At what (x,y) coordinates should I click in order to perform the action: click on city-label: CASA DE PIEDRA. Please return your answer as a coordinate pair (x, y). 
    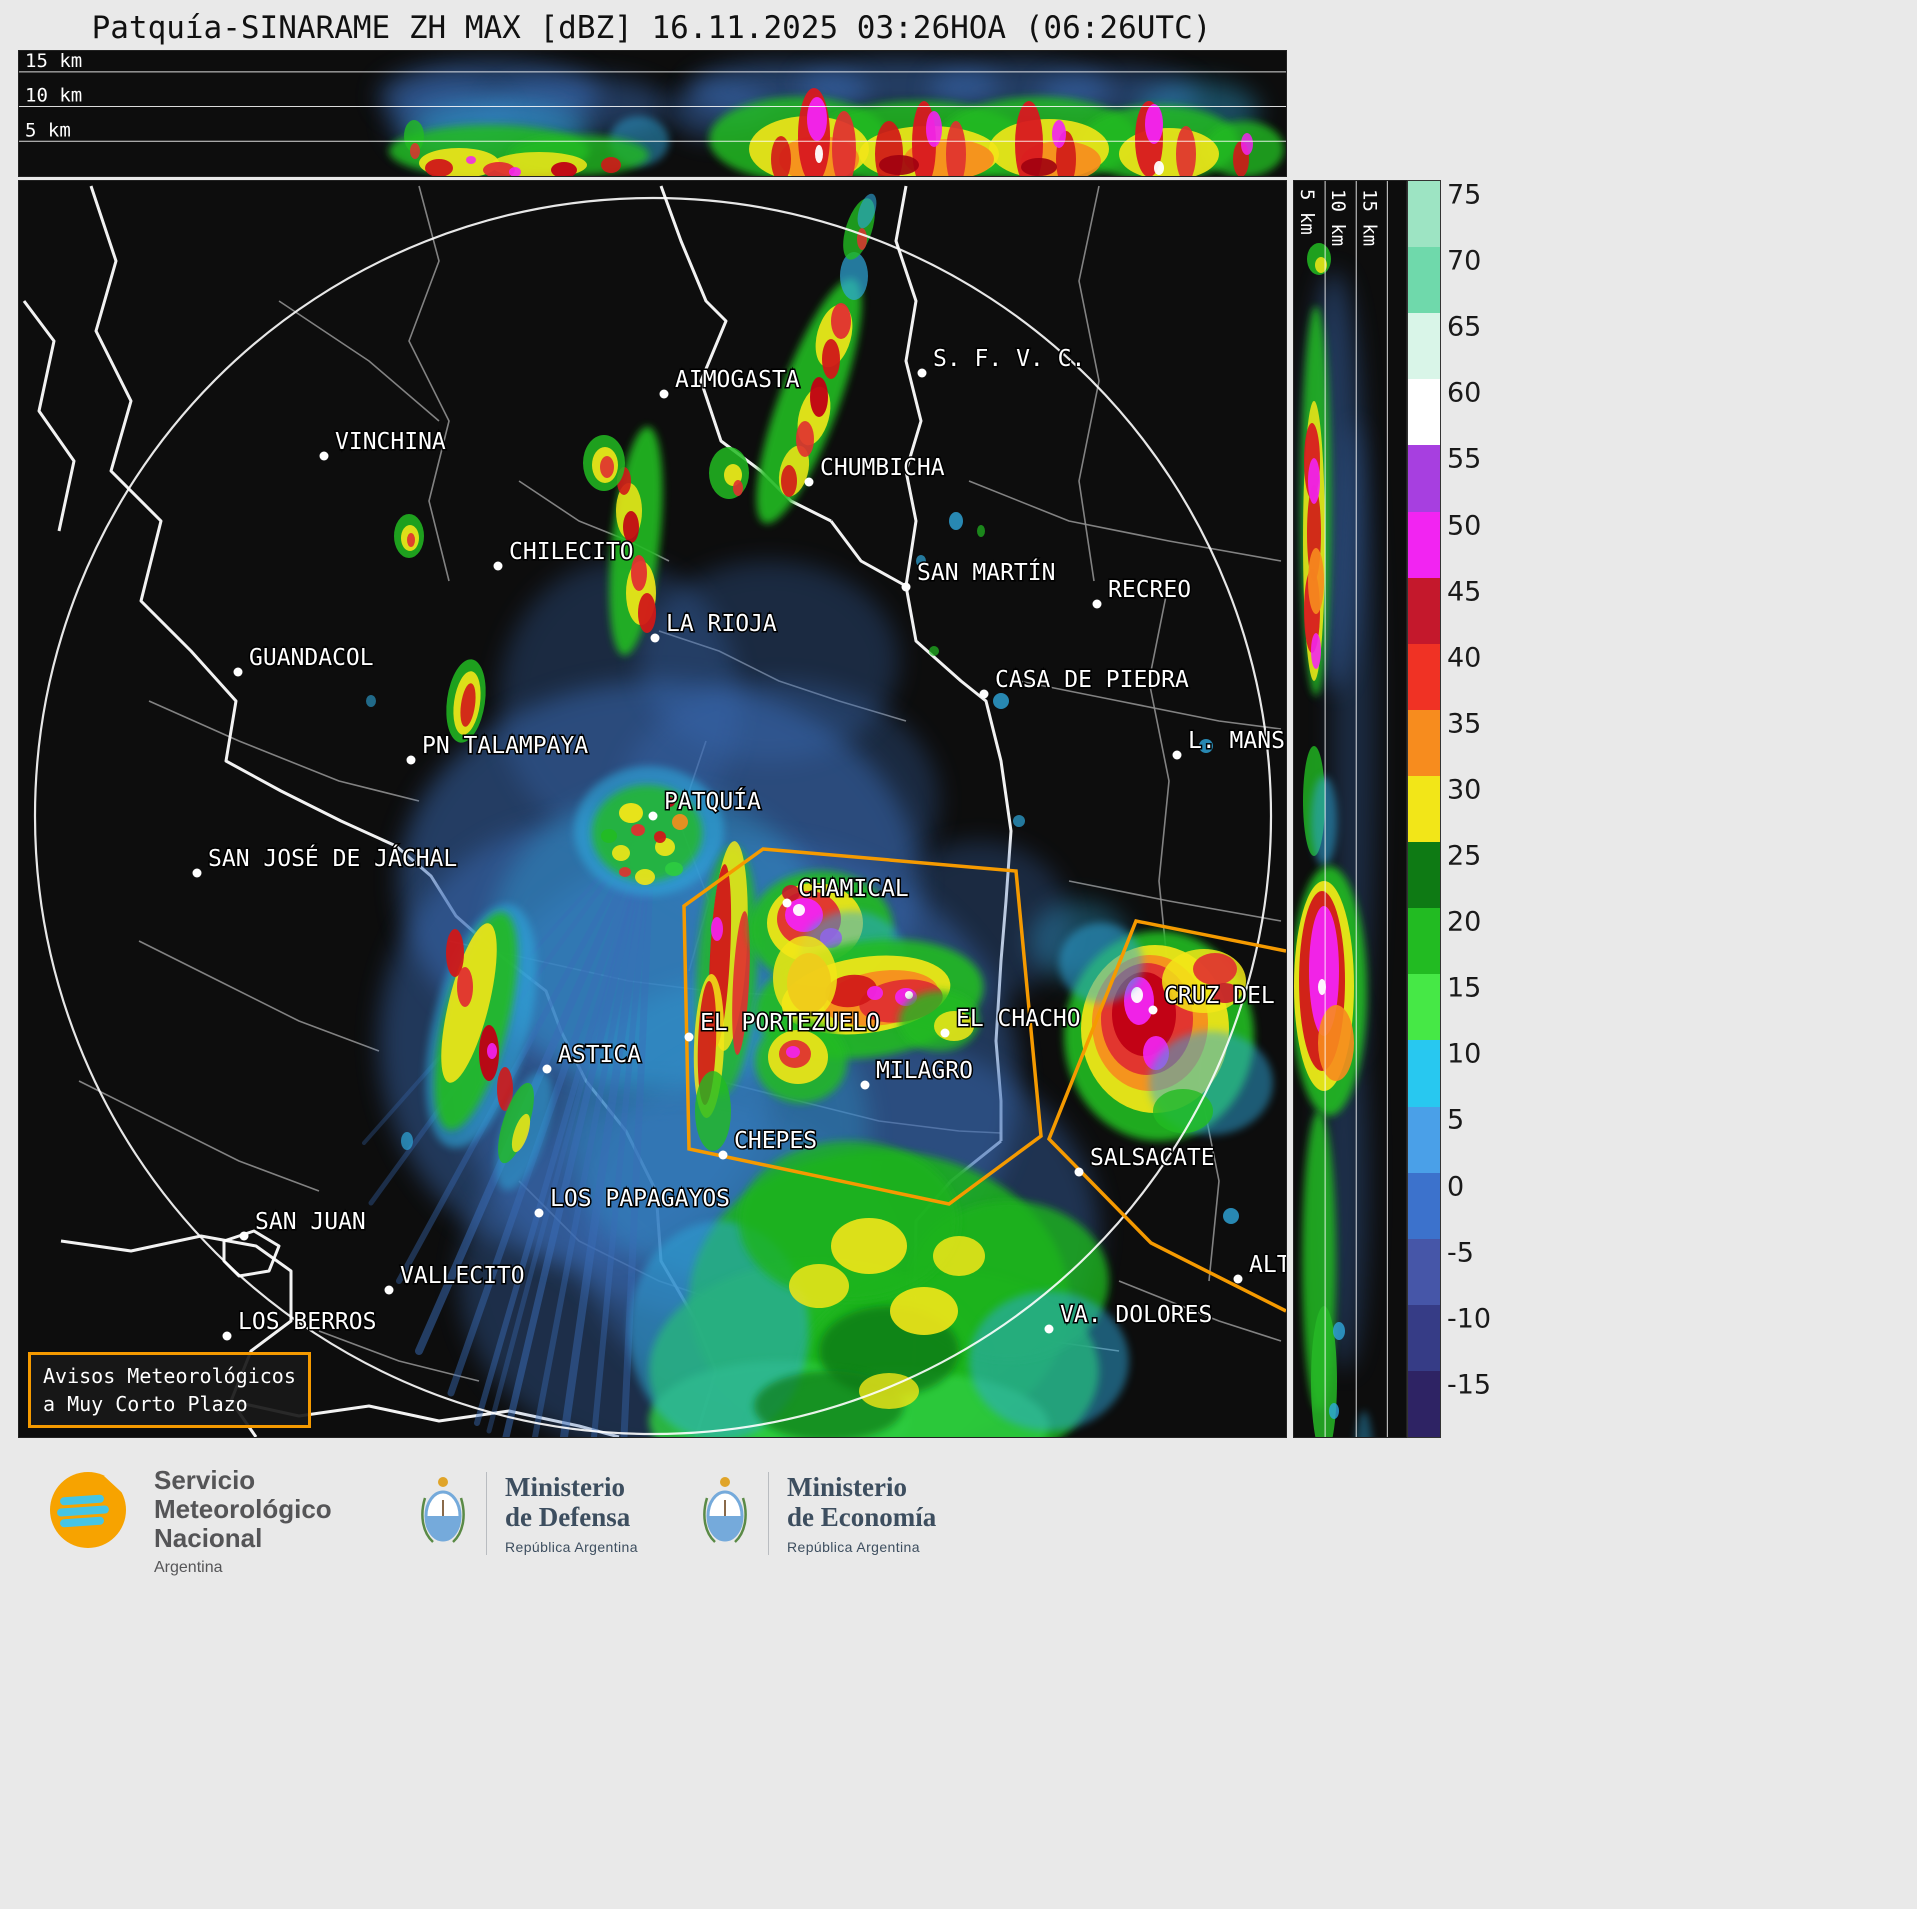
    Looking at the image, I should click on (1092, 680).